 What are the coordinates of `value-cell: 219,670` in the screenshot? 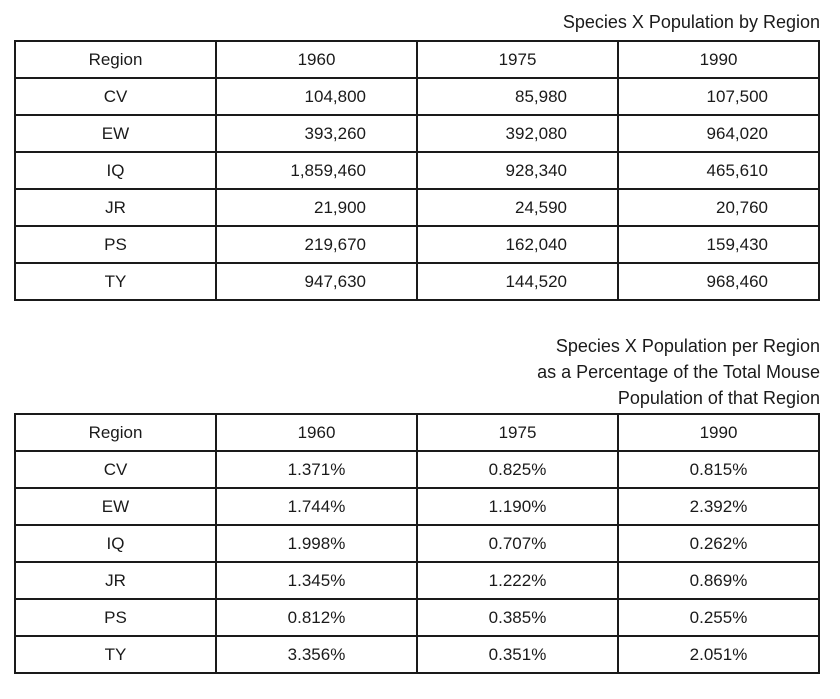 It's located at (316, 244).